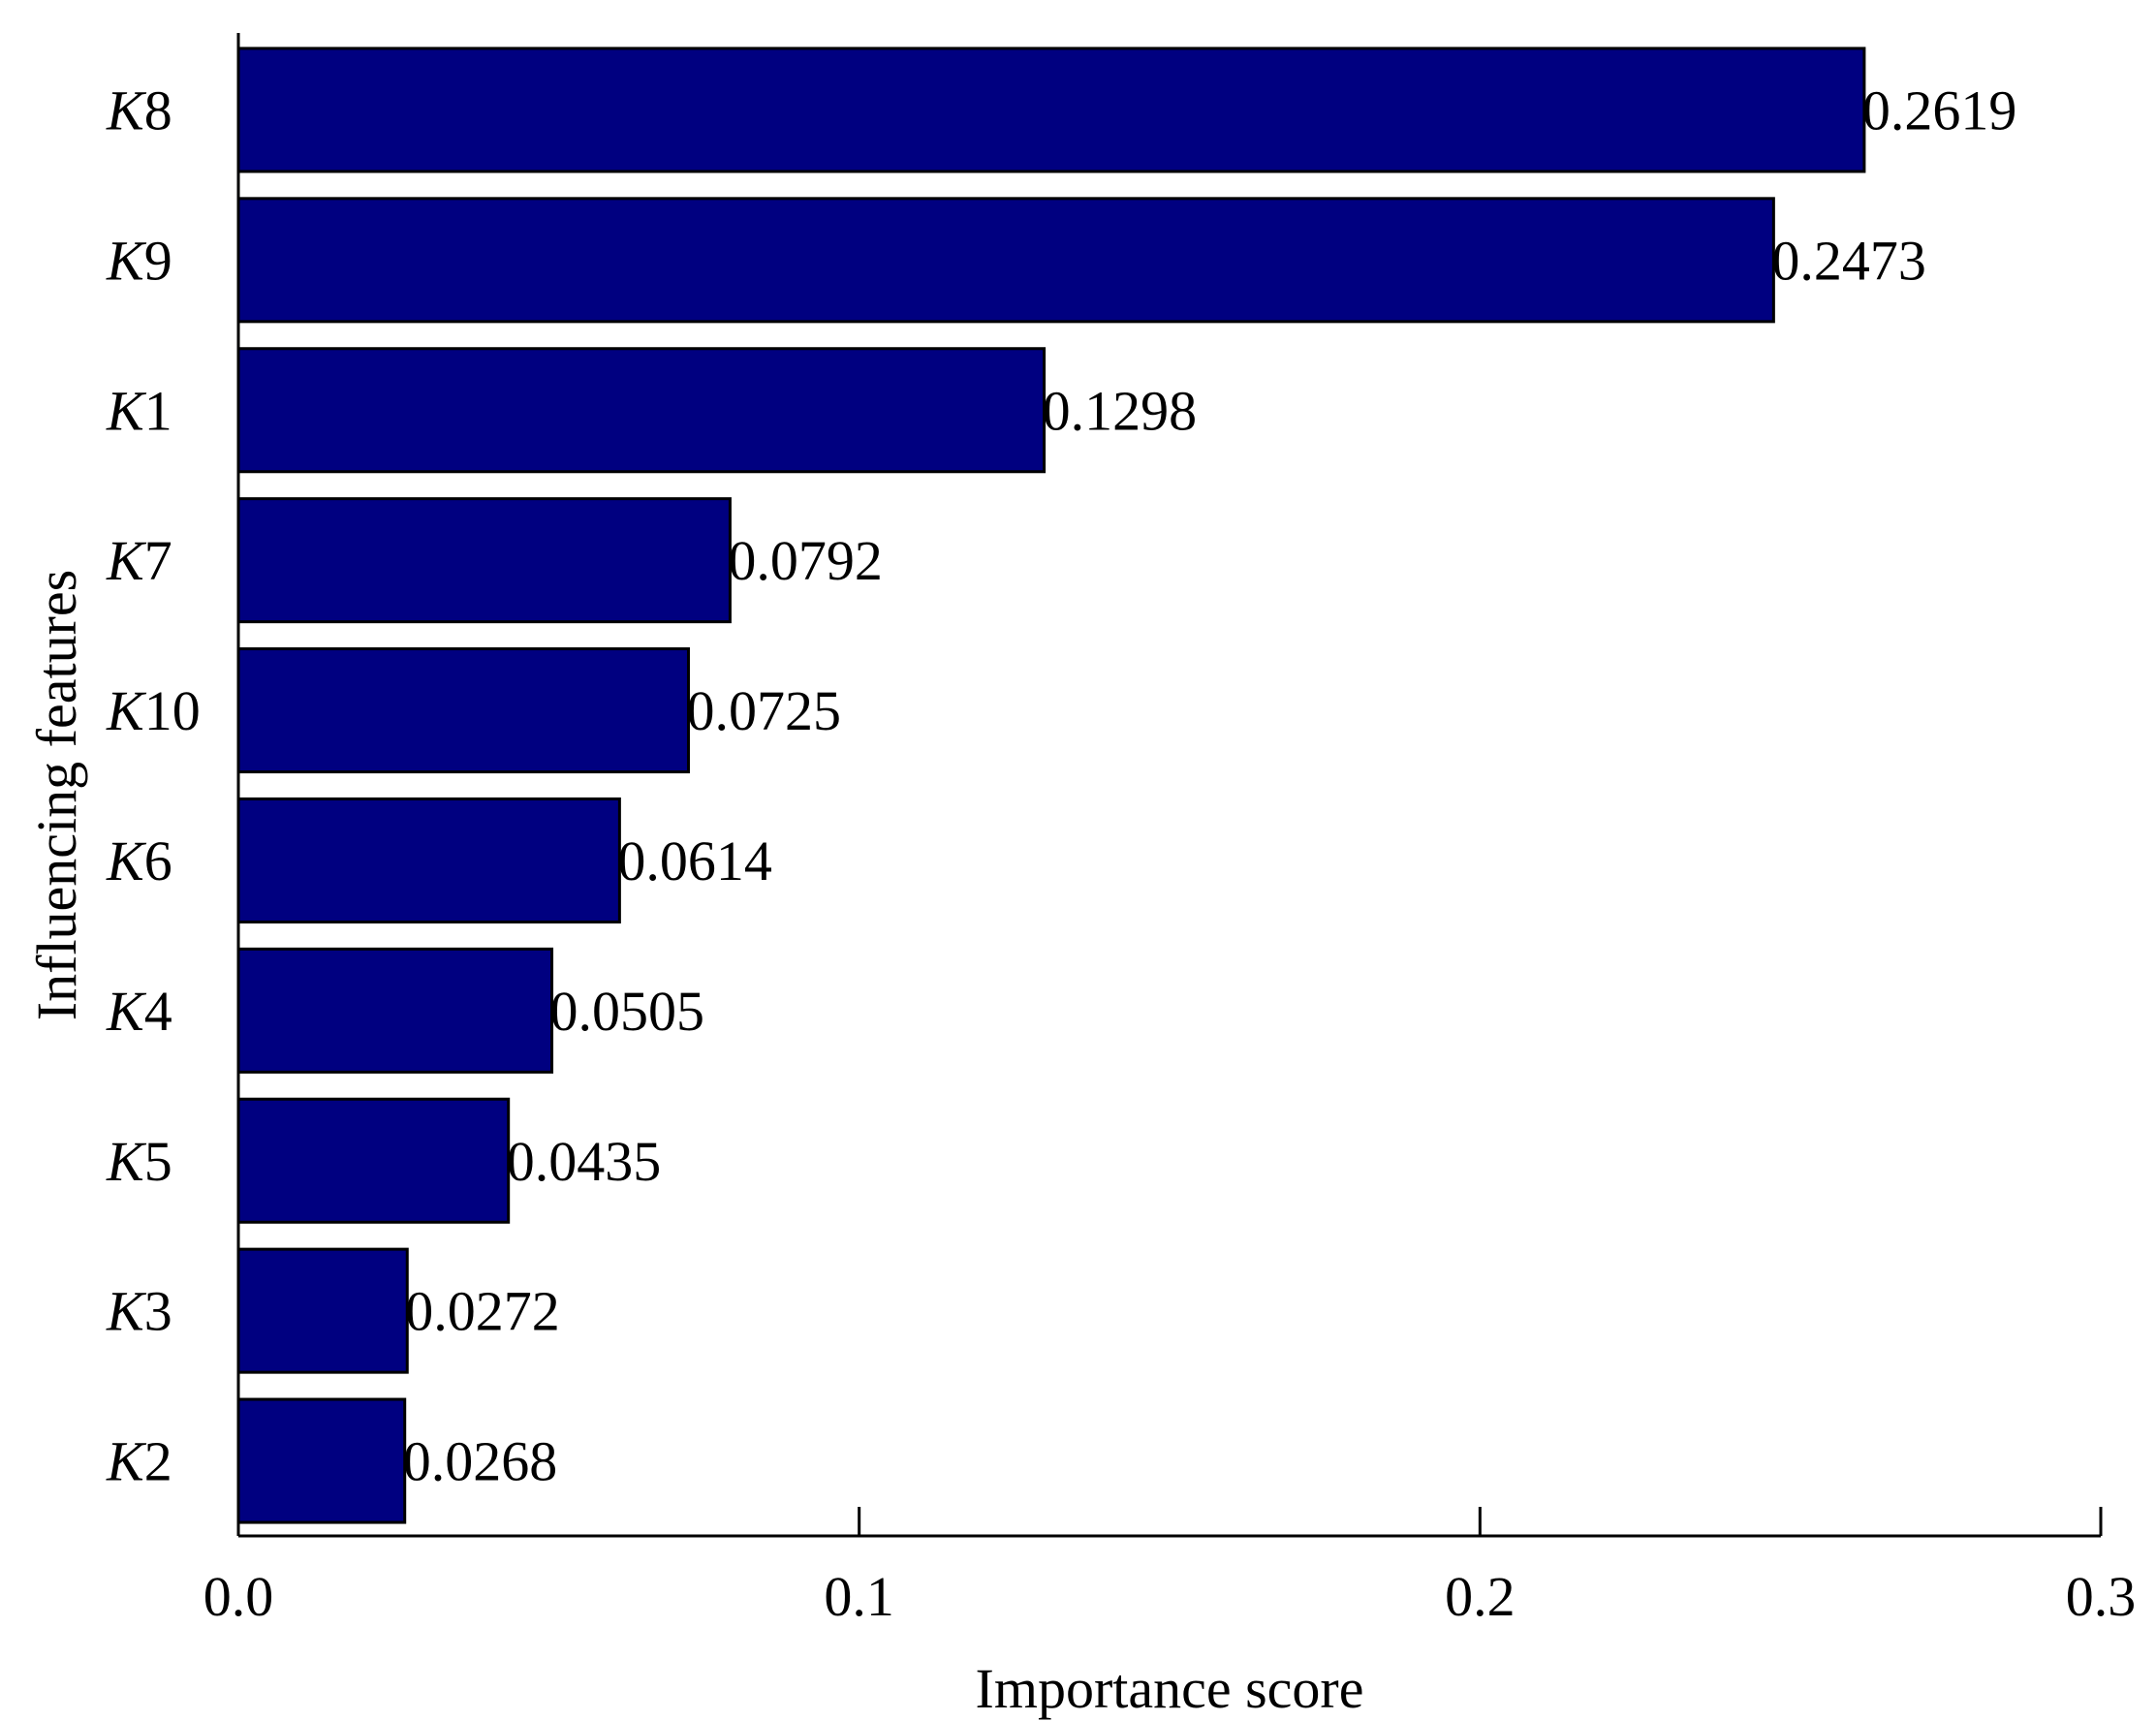 Image resolution: width=2156 pixels, height=1721 pixels. Describe the element at coordinates (139, 1312) in the screenshot. I see `category-label-K3: K3` at that location.